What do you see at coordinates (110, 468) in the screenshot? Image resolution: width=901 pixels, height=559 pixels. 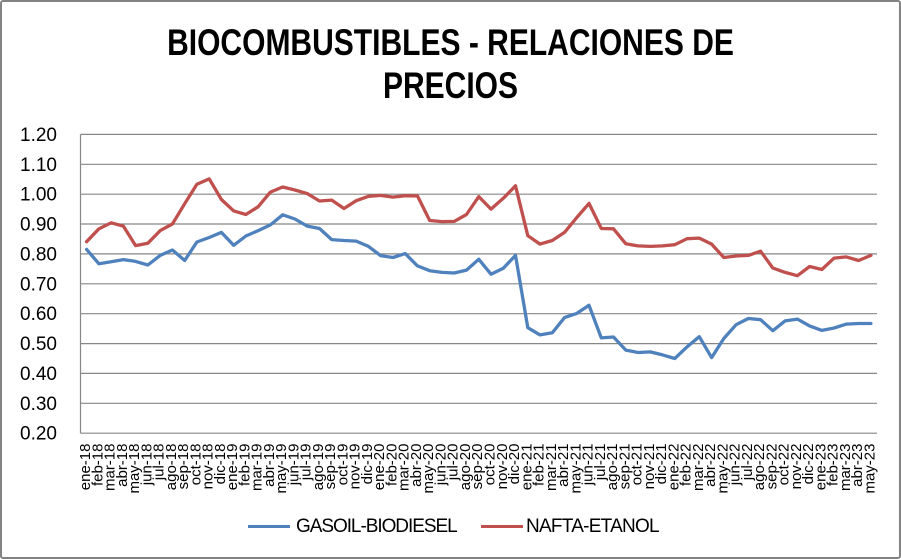 I see `svg-text: mar-18` at bounding box center [110, 468].